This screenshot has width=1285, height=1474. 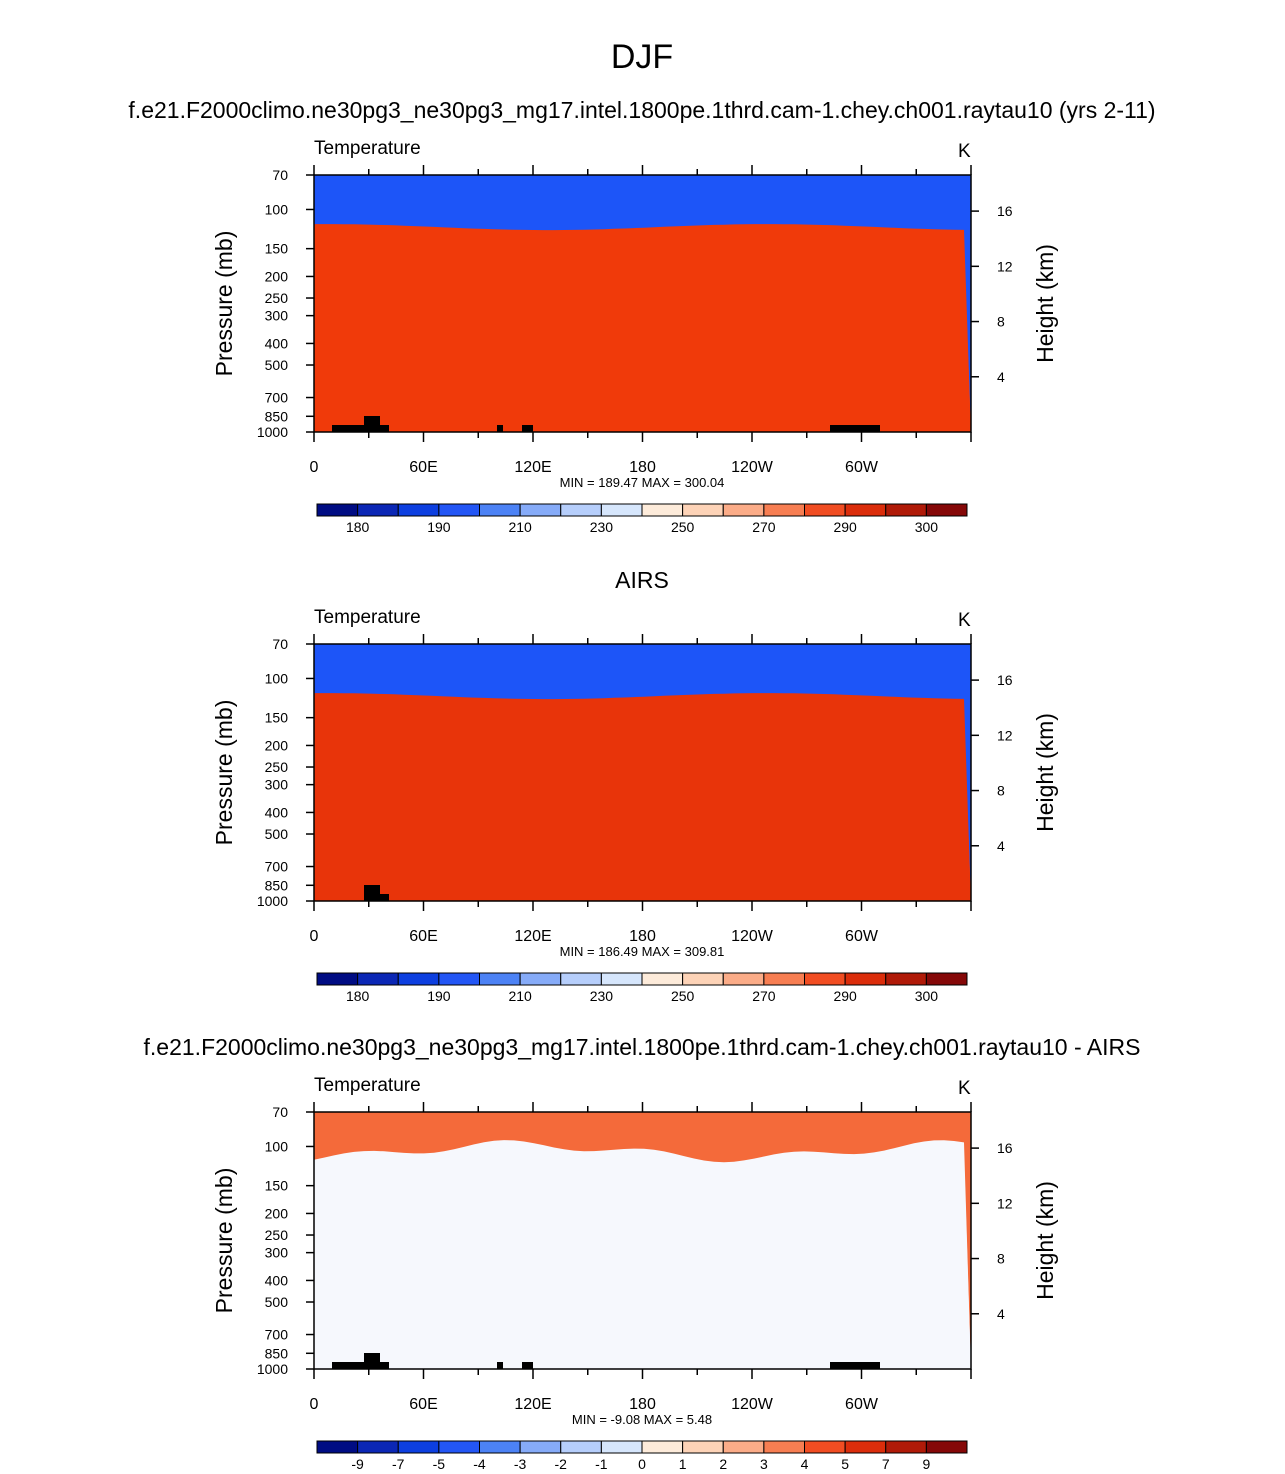 What do you see at coordinates (532, 936) in the screenshot?
I see `x-tick-label: 120E` at bounding box center [532, 936].